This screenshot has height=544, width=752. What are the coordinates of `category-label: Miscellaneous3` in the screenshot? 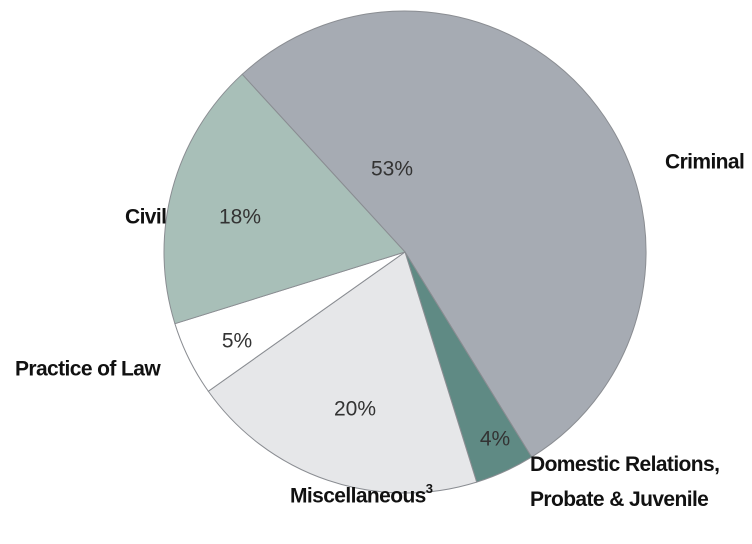 It's located at (361, 494).